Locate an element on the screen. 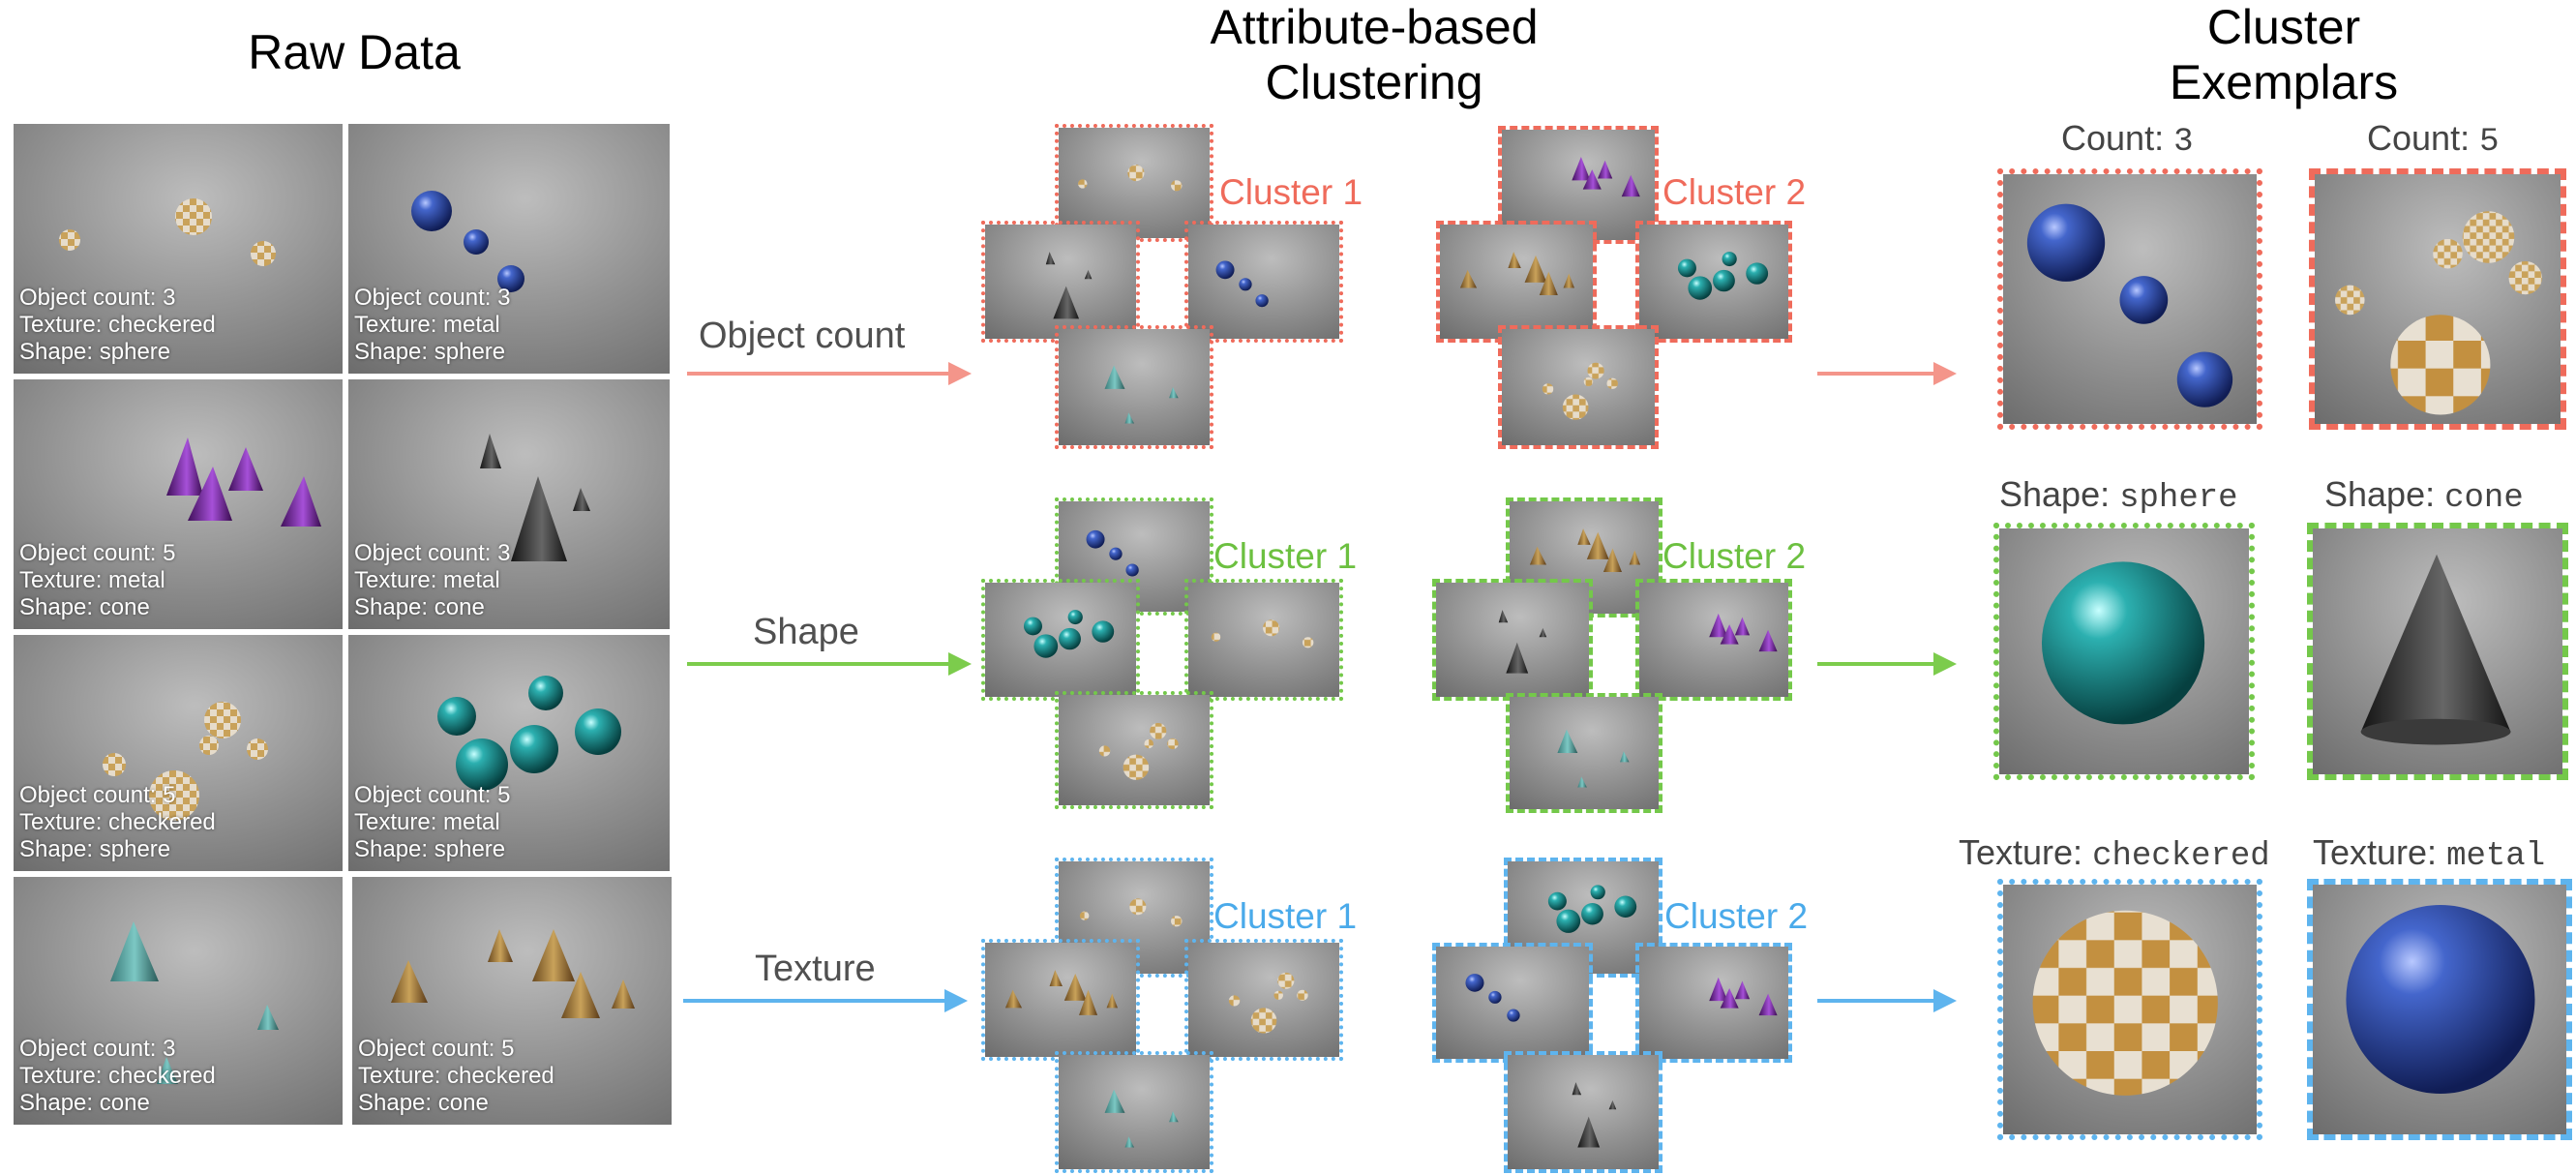 The width and height of the screenshot is (2576, 1175). row2-cluster2-label: Cluster 2 is located at coordinates (1734, 556).